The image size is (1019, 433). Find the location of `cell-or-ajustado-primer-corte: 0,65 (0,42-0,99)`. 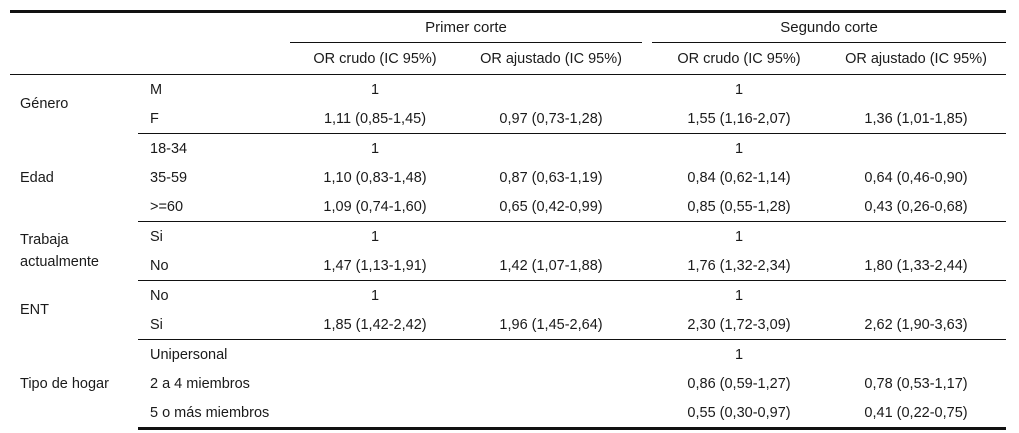

cell-or-ajustado-primer-corte: 0,65 (0,42-0,99) is located at coordinates (551, 207).